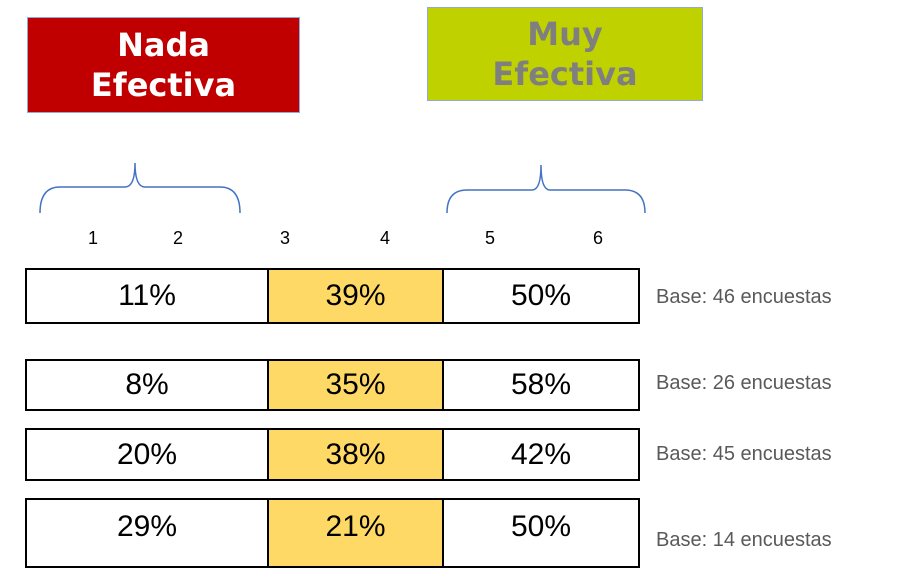 This screenshot has height=568, width=914. What do you see at coordinates (285, 238) in the screenshot?
I see `scale-number: 3` at bounding box center [285, 238].